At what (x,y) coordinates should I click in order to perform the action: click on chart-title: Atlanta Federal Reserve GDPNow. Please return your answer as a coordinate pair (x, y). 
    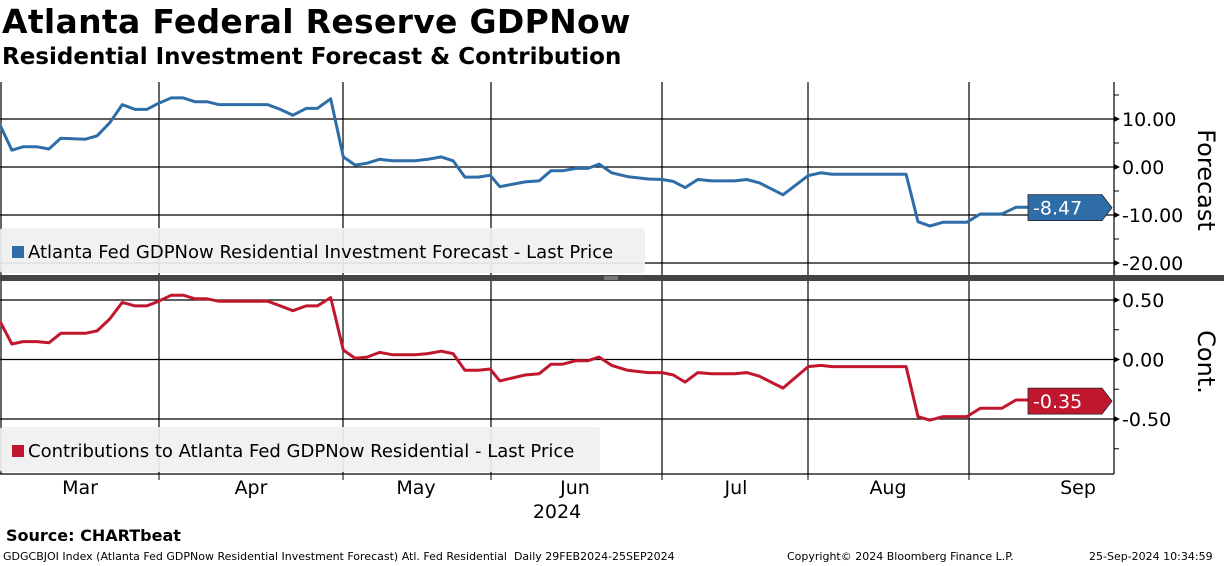
    Looking at the image, I should click on (316, 21).